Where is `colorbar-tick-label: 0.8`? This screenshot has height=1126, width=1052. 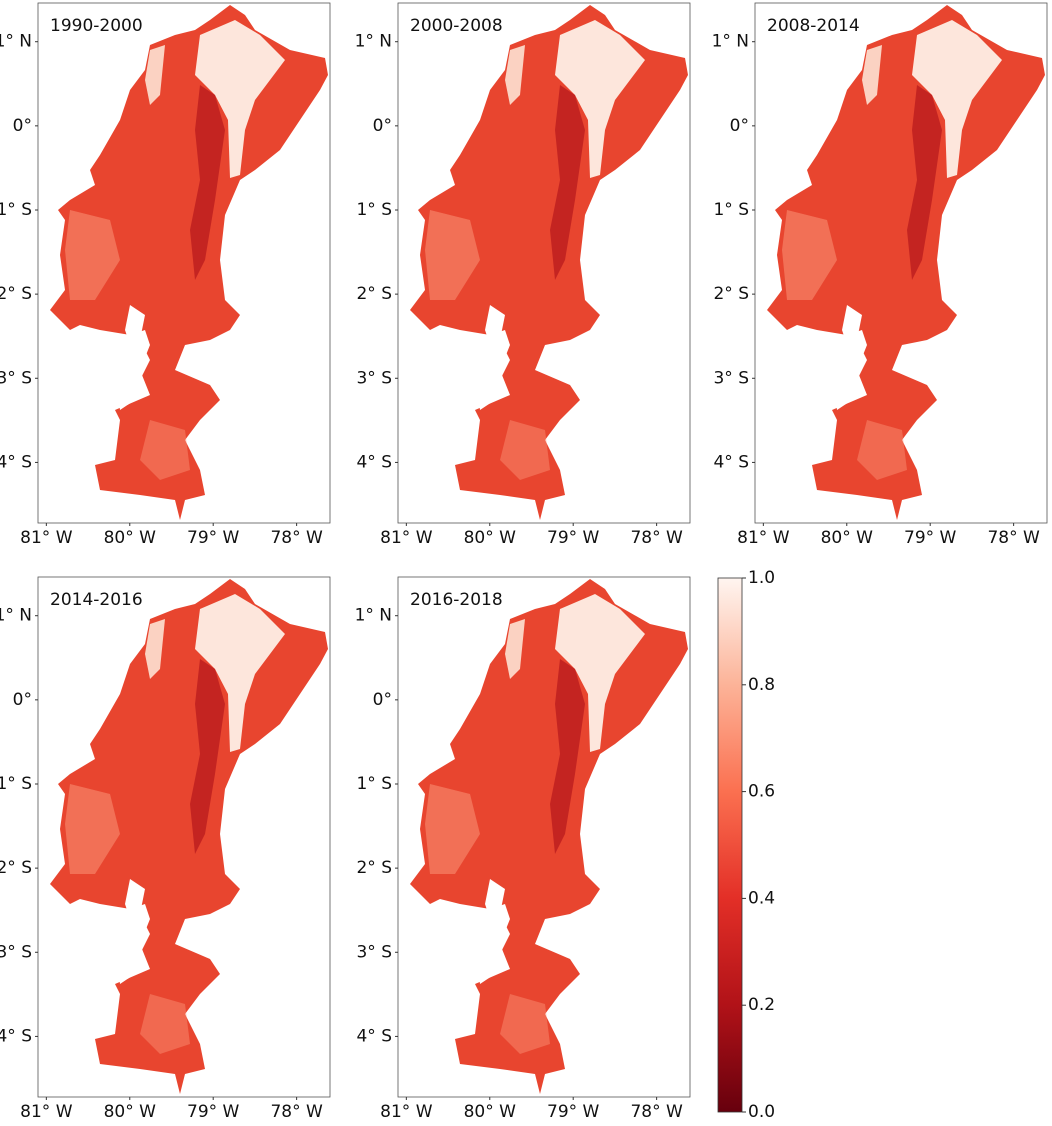
colorbar-tick-label: 0.8 is located at coordinates (761, 685).